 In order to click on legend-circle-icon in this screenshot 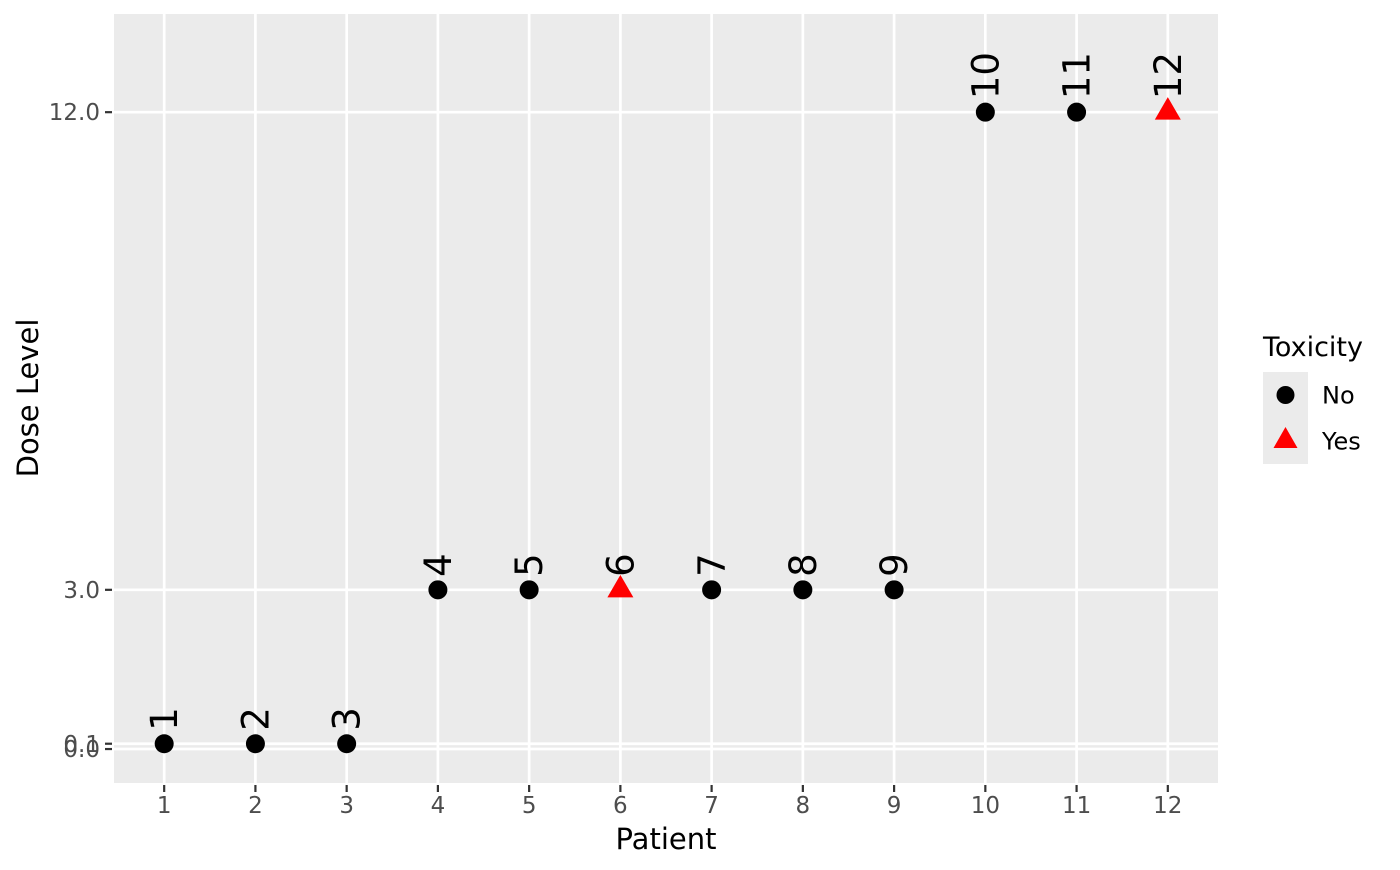, I will do `click(1285, 395)`.